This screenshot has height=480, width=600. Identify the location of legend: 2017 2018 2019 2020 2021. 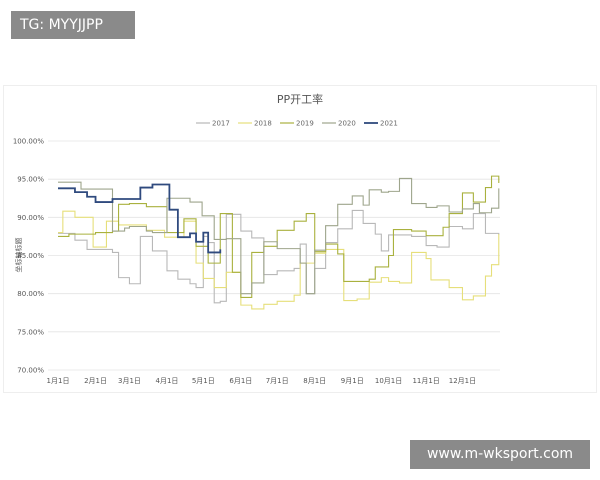
(297, 124).